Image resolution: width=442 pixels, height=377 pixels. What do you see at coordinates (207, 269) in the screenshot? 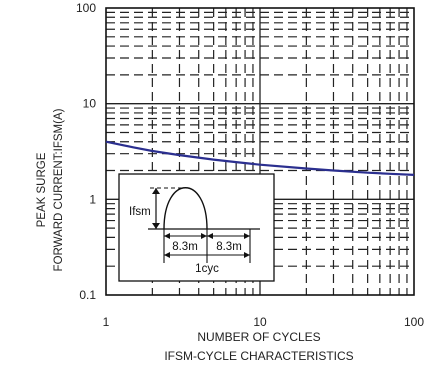
I see `inset-cycle-label: 1cyc` at bounding box center [207, 269].